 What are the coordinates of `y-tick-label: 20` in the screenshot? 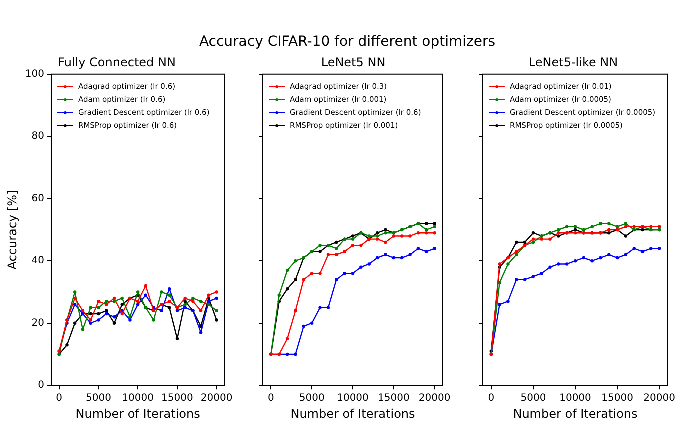 It's located at (38, 323).